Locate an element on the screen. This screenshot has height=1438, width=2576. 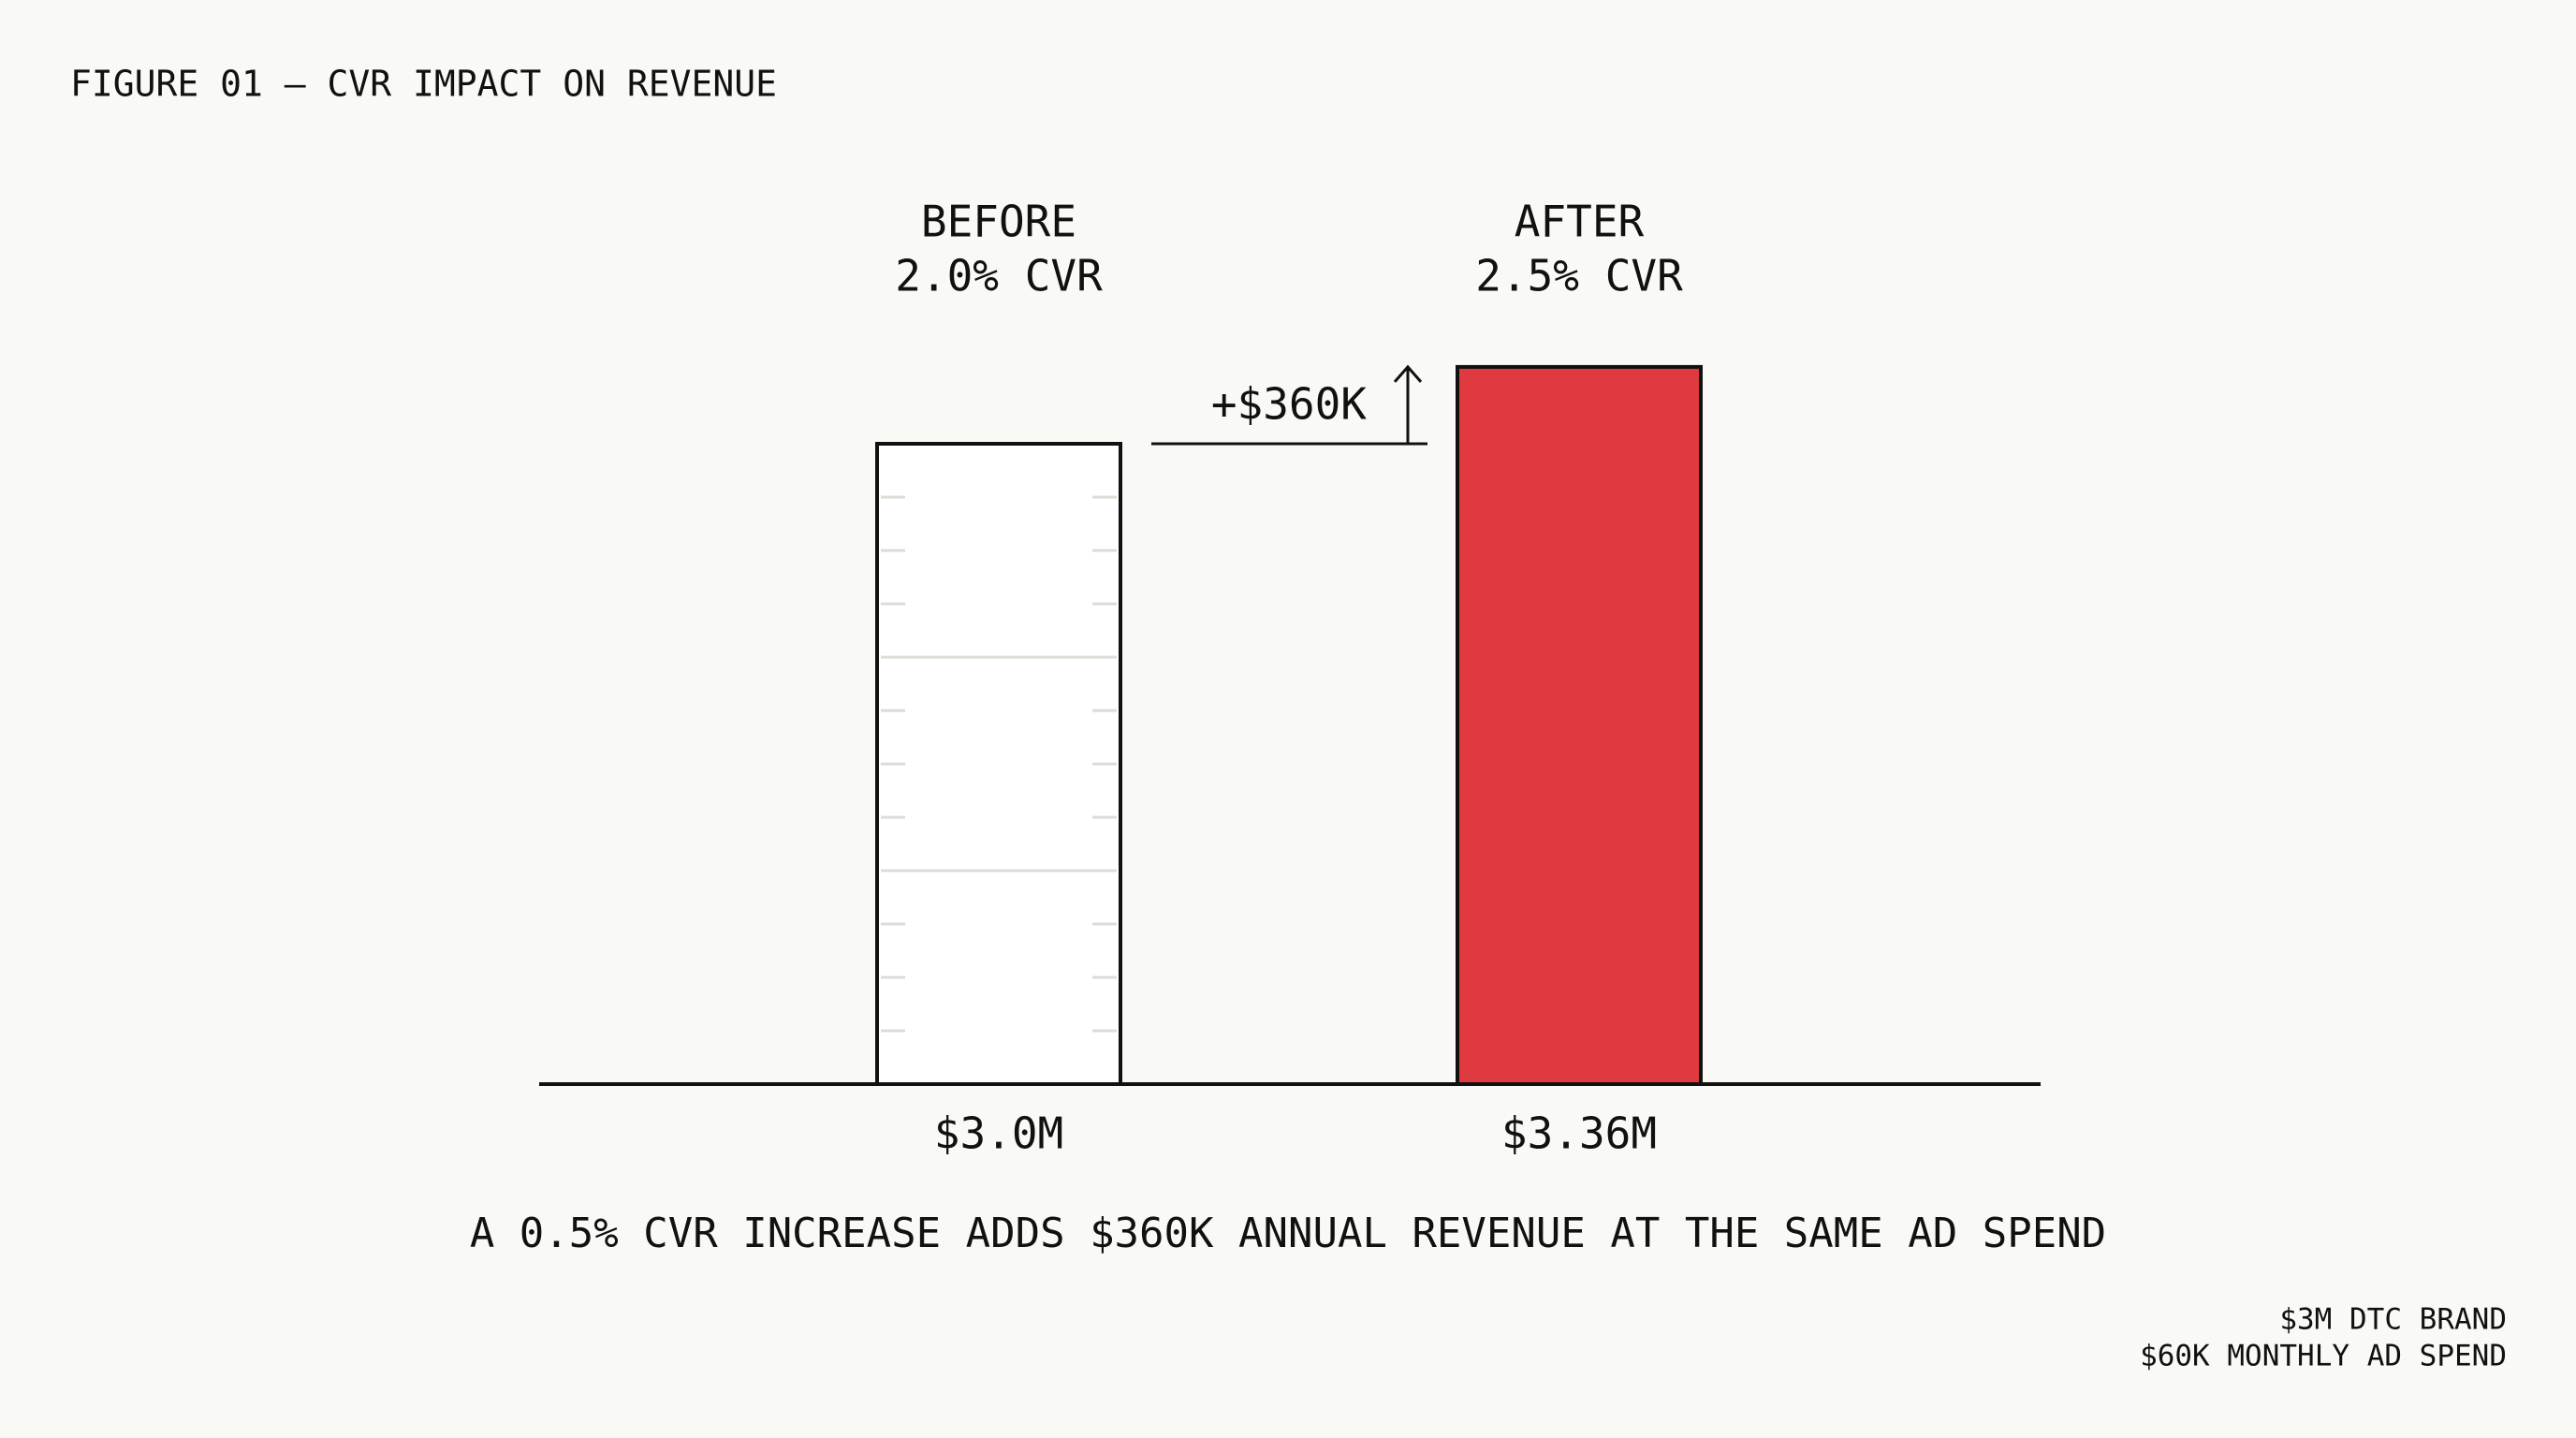
footnote: $3M DTC BRAND is located at coordinates (2393, 1320).